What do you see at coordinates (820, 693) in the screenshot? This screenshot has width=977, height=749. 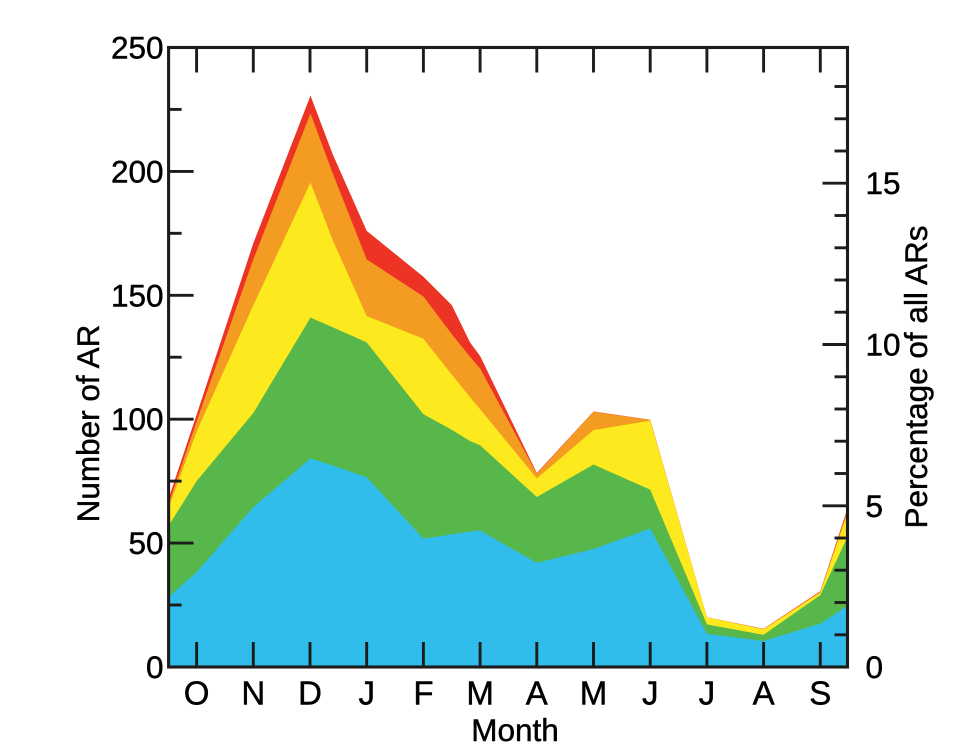 I see `svg-text: S` at bounding box center [820, 693].